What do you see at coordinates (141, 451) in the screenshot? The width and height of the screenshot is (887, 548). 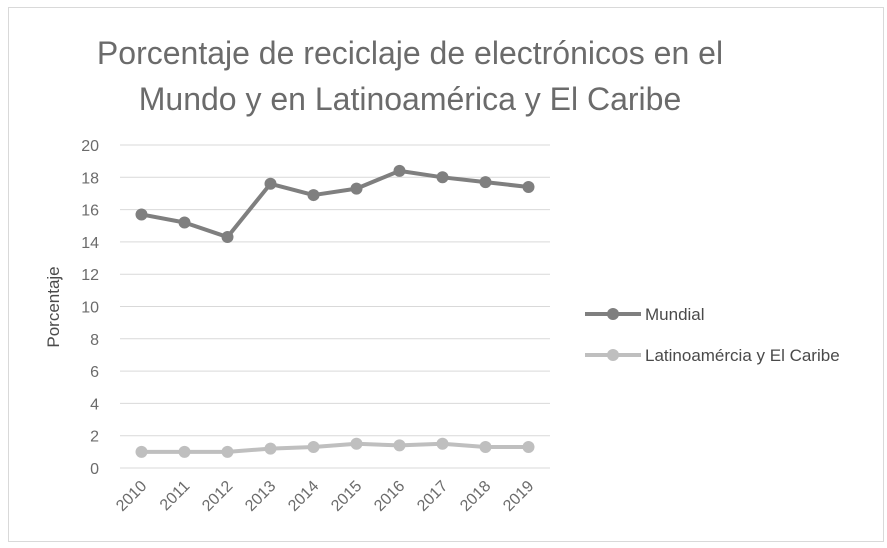 I see `data-point-2-2010` at bounding box center [141, 451].